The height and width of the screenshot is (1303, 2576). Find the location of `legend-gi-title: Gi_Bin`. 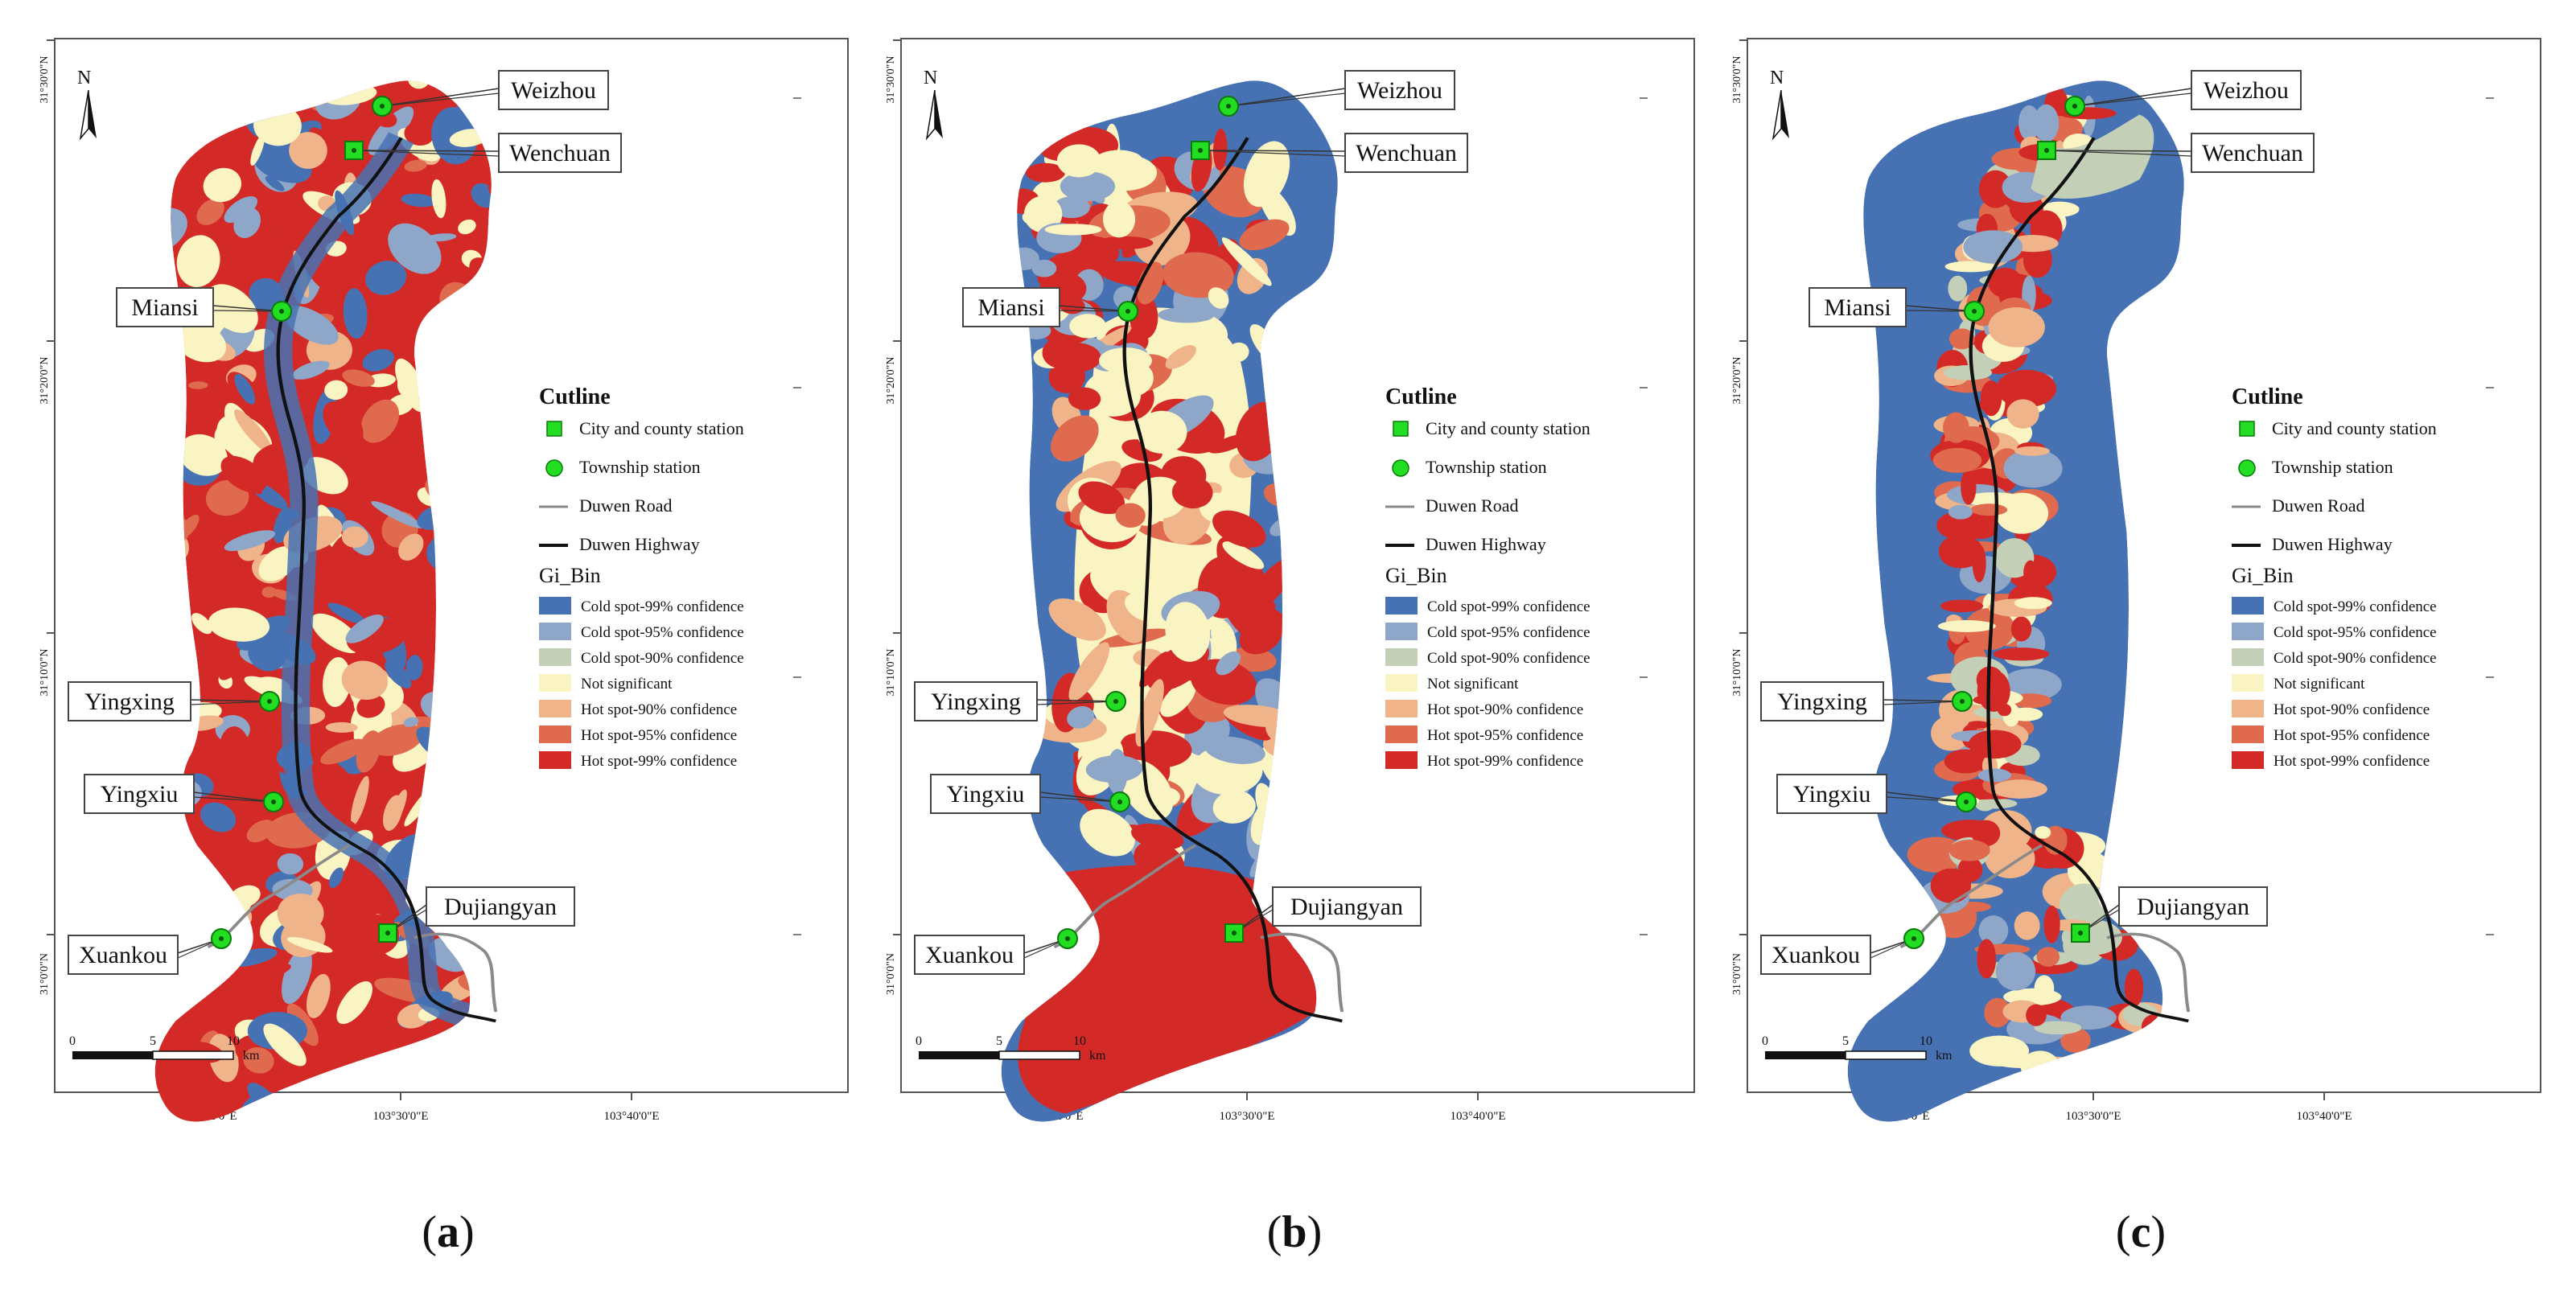

legend-gi-title: Gi_Bin is located at coordinates (570, 575).